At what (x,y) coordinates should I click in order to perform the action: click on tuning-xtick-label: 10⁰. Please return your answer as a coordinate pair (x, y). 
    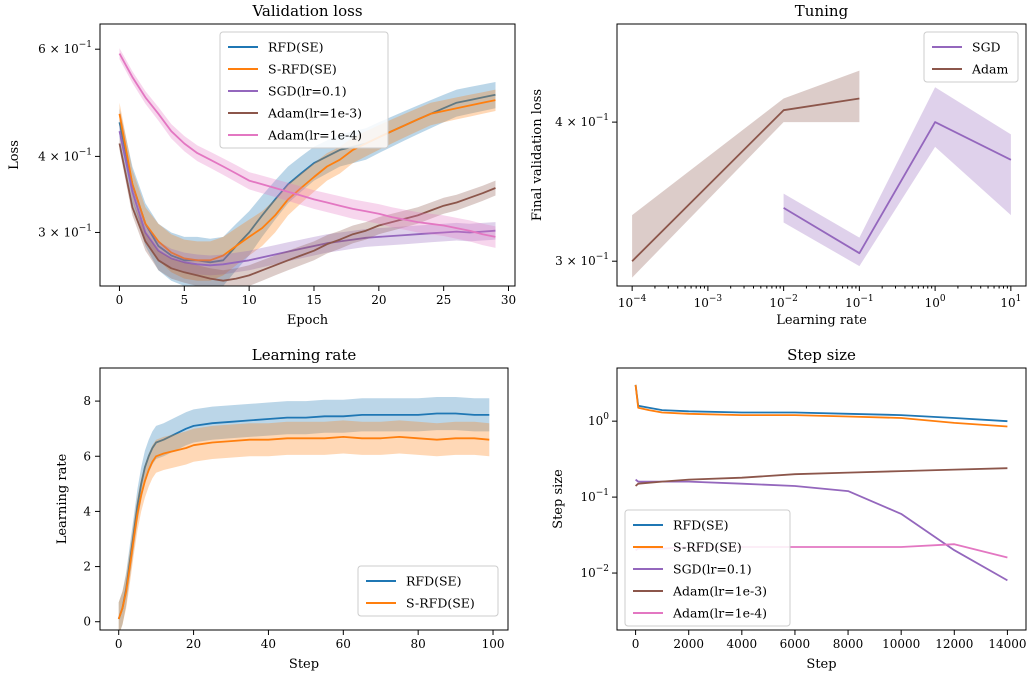
    Looking at the image, I should click on (935, 302).